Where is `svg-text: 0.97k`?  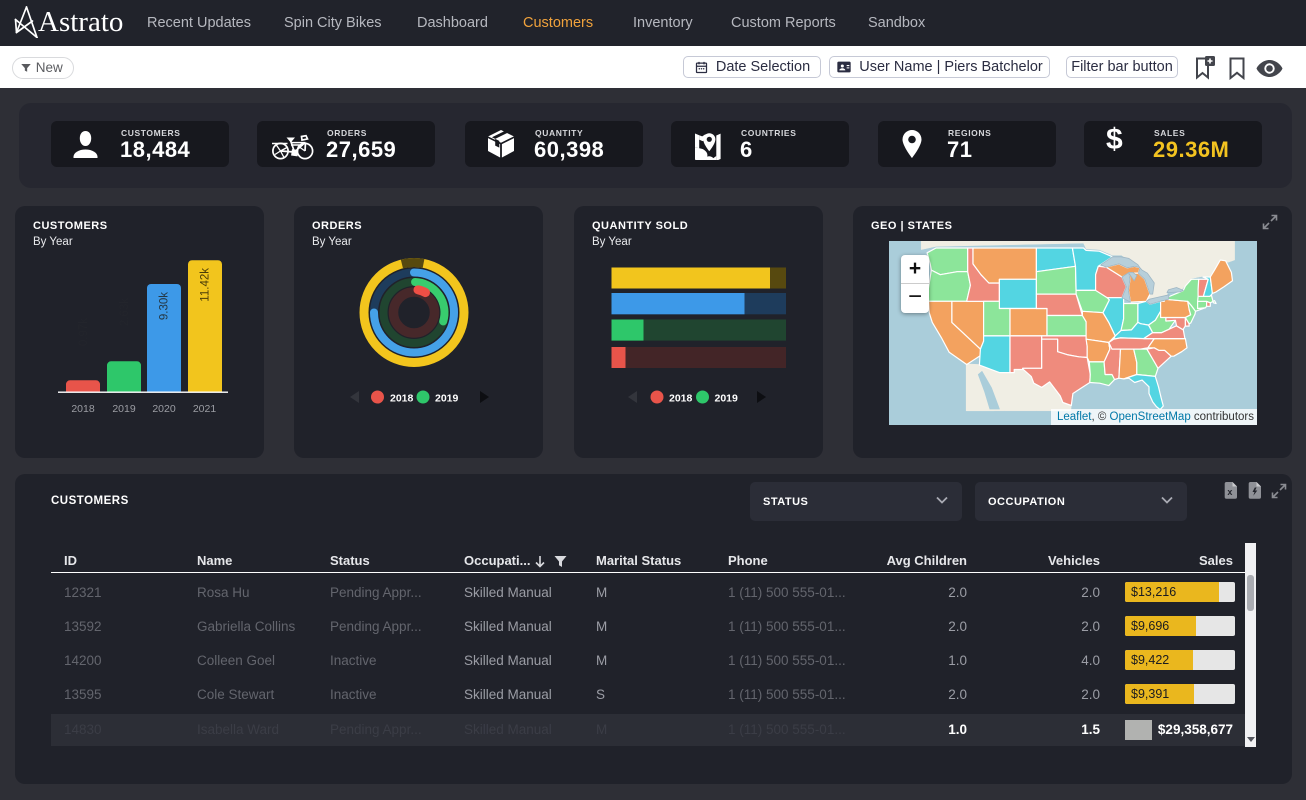 svg-text: 0.97k is located at coordinates (84, 332).